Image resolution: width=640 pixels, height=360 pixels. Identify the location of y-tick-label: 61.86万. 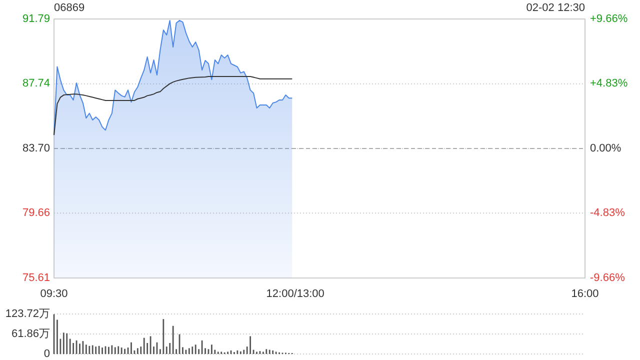
(30, 334).